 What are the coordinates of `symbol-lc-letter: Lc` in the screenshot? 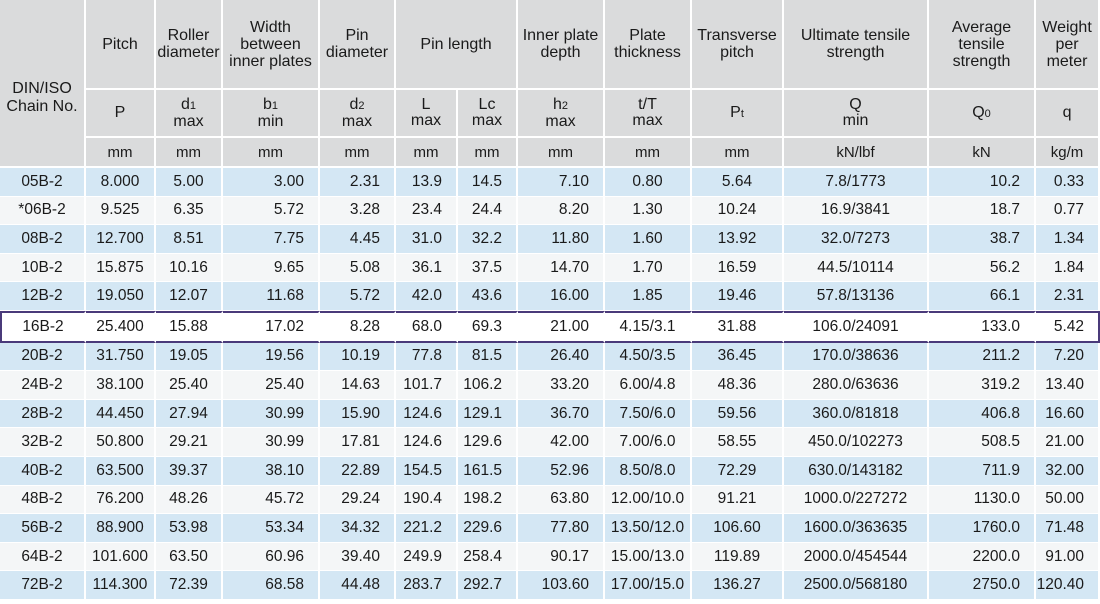 It's located at (487, 104).